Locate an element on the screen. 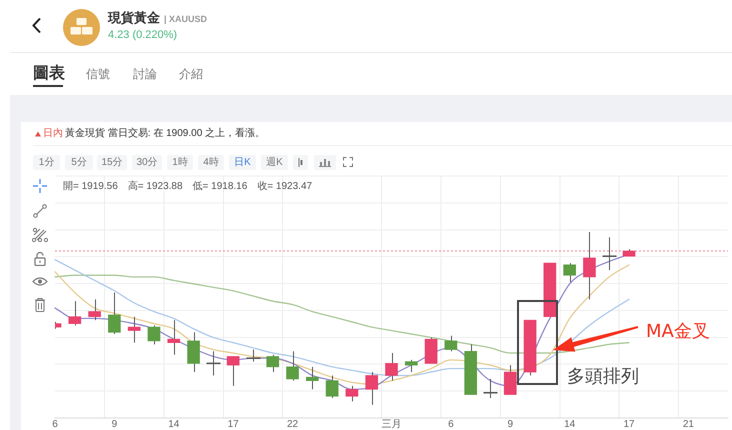 The height and width of the screenshot is (430, 732). text: 高= 1923.88 is located at coordinates (155, 186).